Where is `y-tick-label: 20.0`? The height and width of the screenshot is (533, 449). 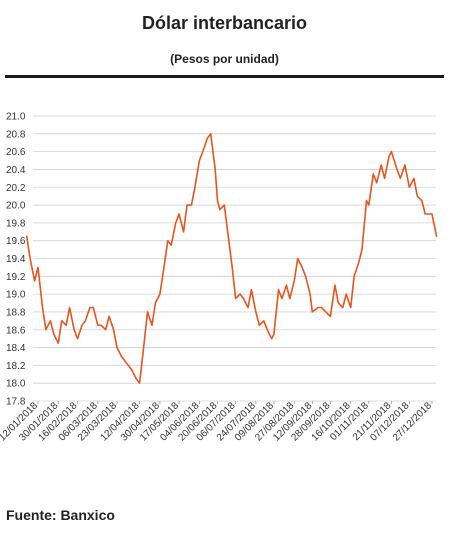
y-tick-label: 20.0 is located at coordinates (16, 206).